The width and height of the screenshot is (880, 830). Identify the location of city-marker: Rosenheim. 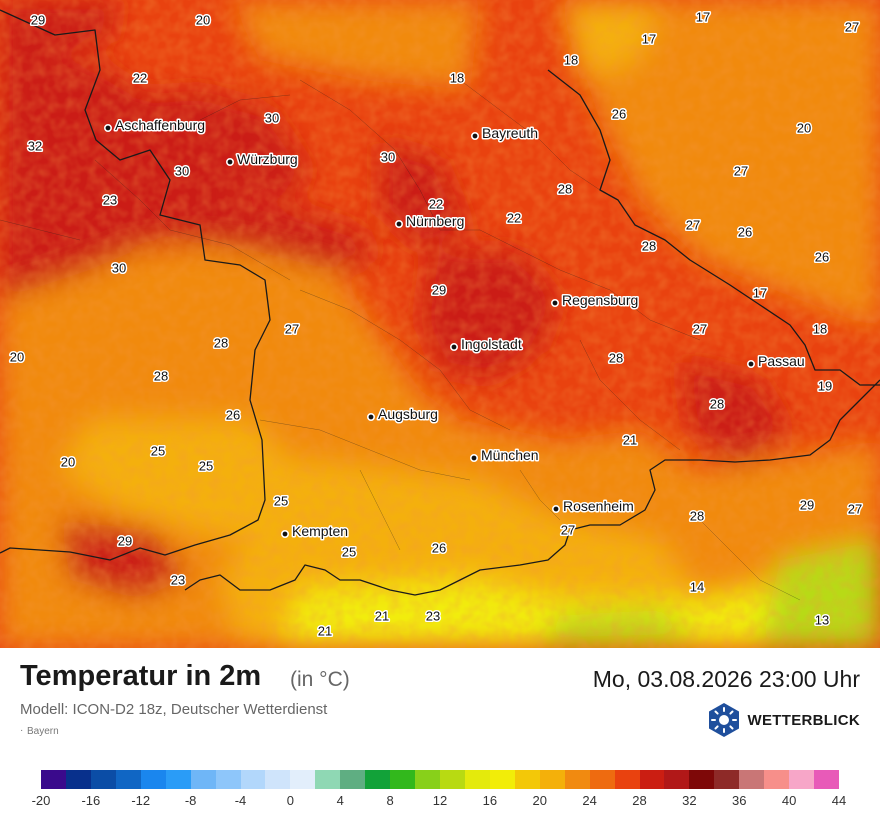
(593, 506).